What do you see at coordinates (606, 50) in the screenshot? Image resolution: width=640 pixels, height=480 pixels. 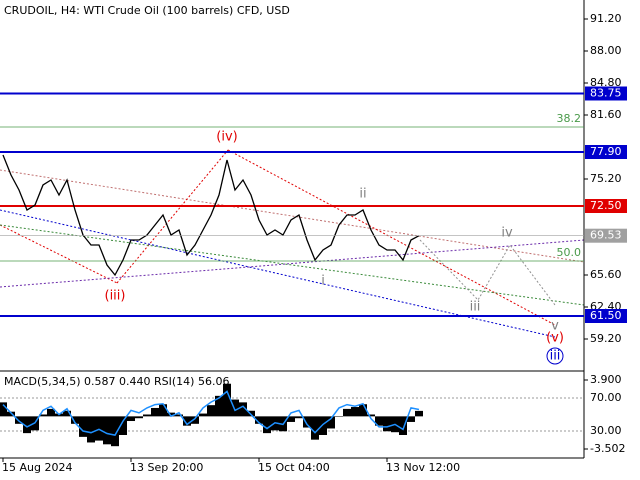 I see `y-tick-label: 88.00` at bounding box center [606, 50].